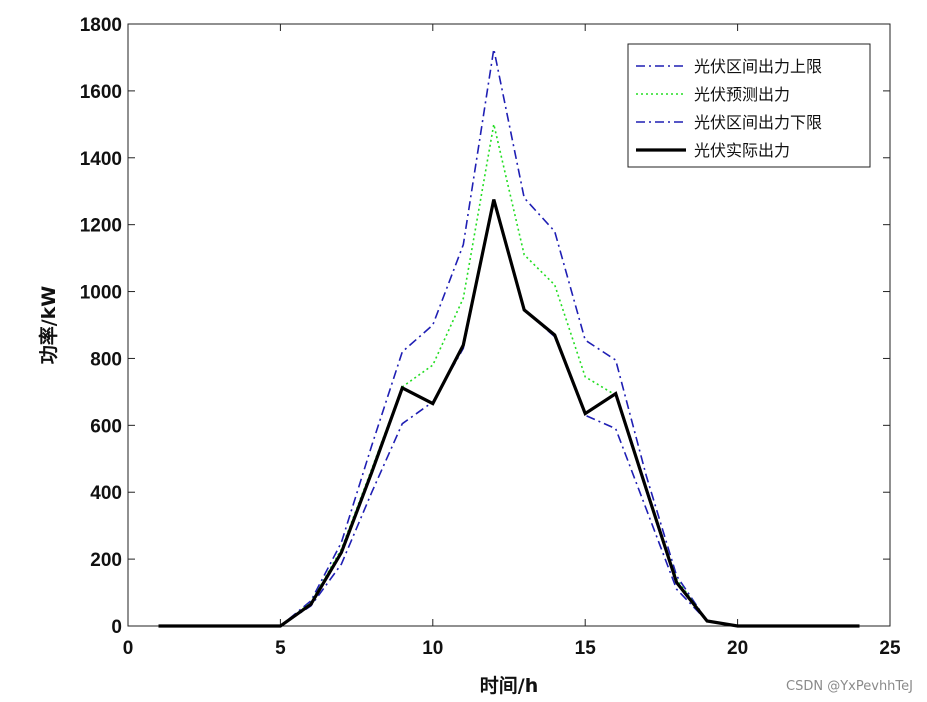 Image resolution: width=927 pixels, height=702 pixels. Describe the element at coordinates (742, 94) in the screenshot. I see `legend-entry-2: 光伏预测出力` at that location.